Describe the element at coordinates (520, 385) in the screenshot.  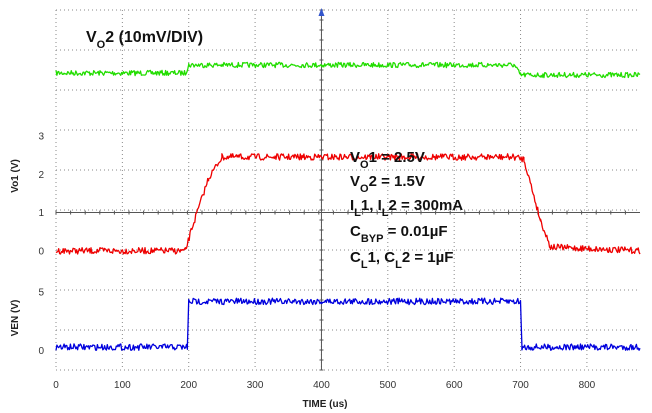
I see `x-tick-label: 700` at that location.